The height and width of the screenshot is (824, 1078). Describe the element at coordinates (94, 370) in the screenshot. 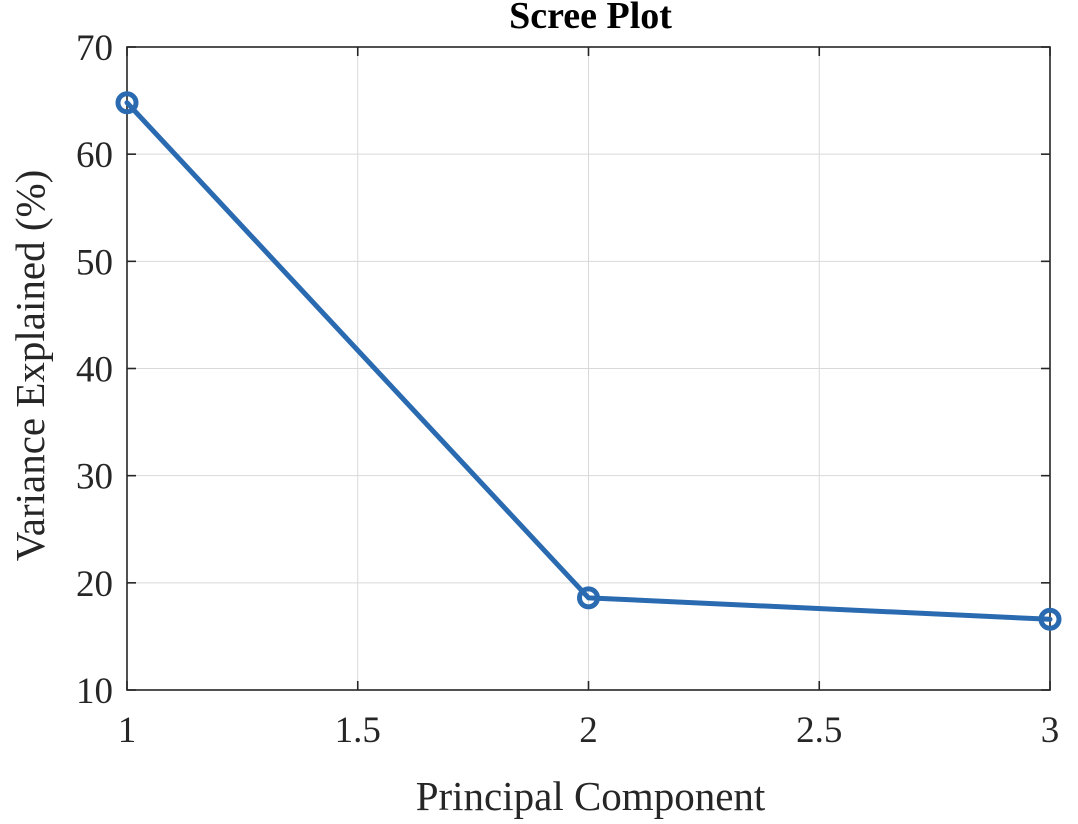

I see `y-tick-label: 40` at that location.